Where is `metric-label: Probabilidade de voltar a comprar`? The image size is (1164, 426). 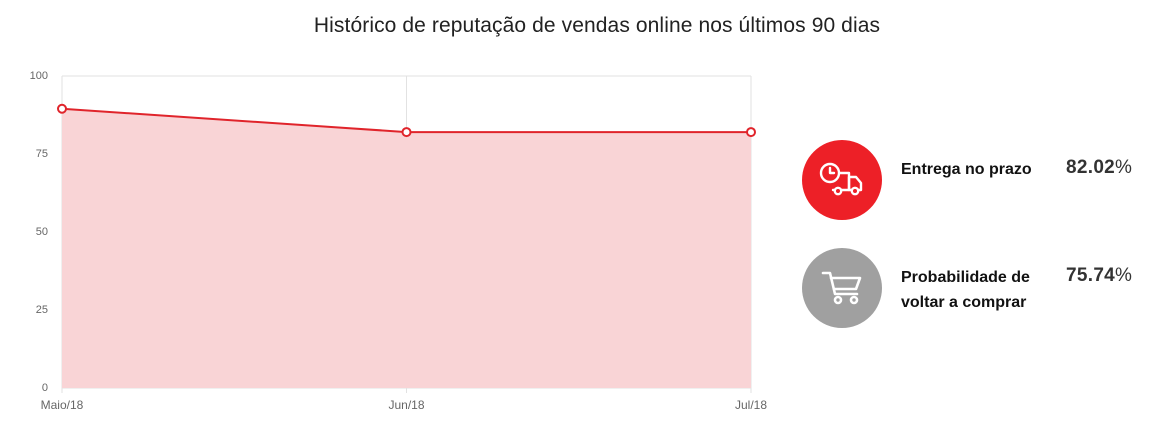 metric-label: Probabilidade de voltar a comprar is located at coordinates (965, 290).